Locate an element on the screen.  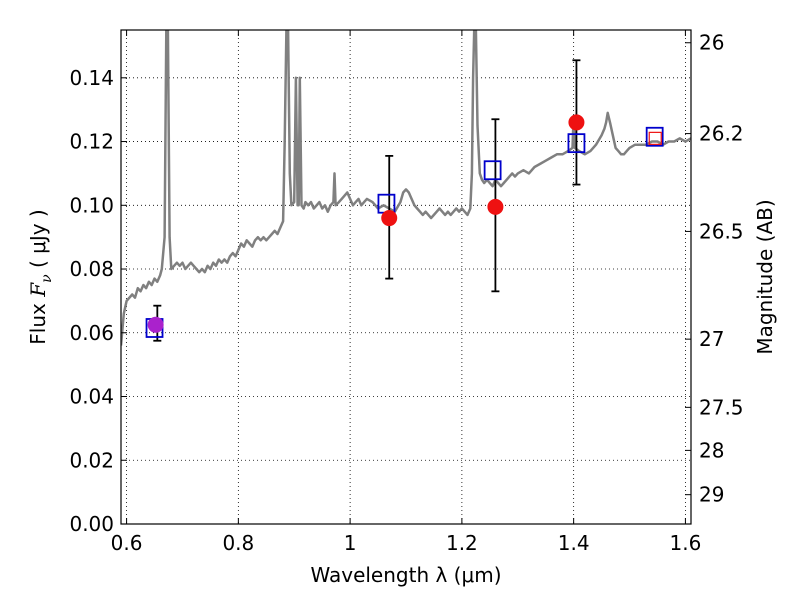
y-tick-label: 0.00 is located at coordinates (91, 524).